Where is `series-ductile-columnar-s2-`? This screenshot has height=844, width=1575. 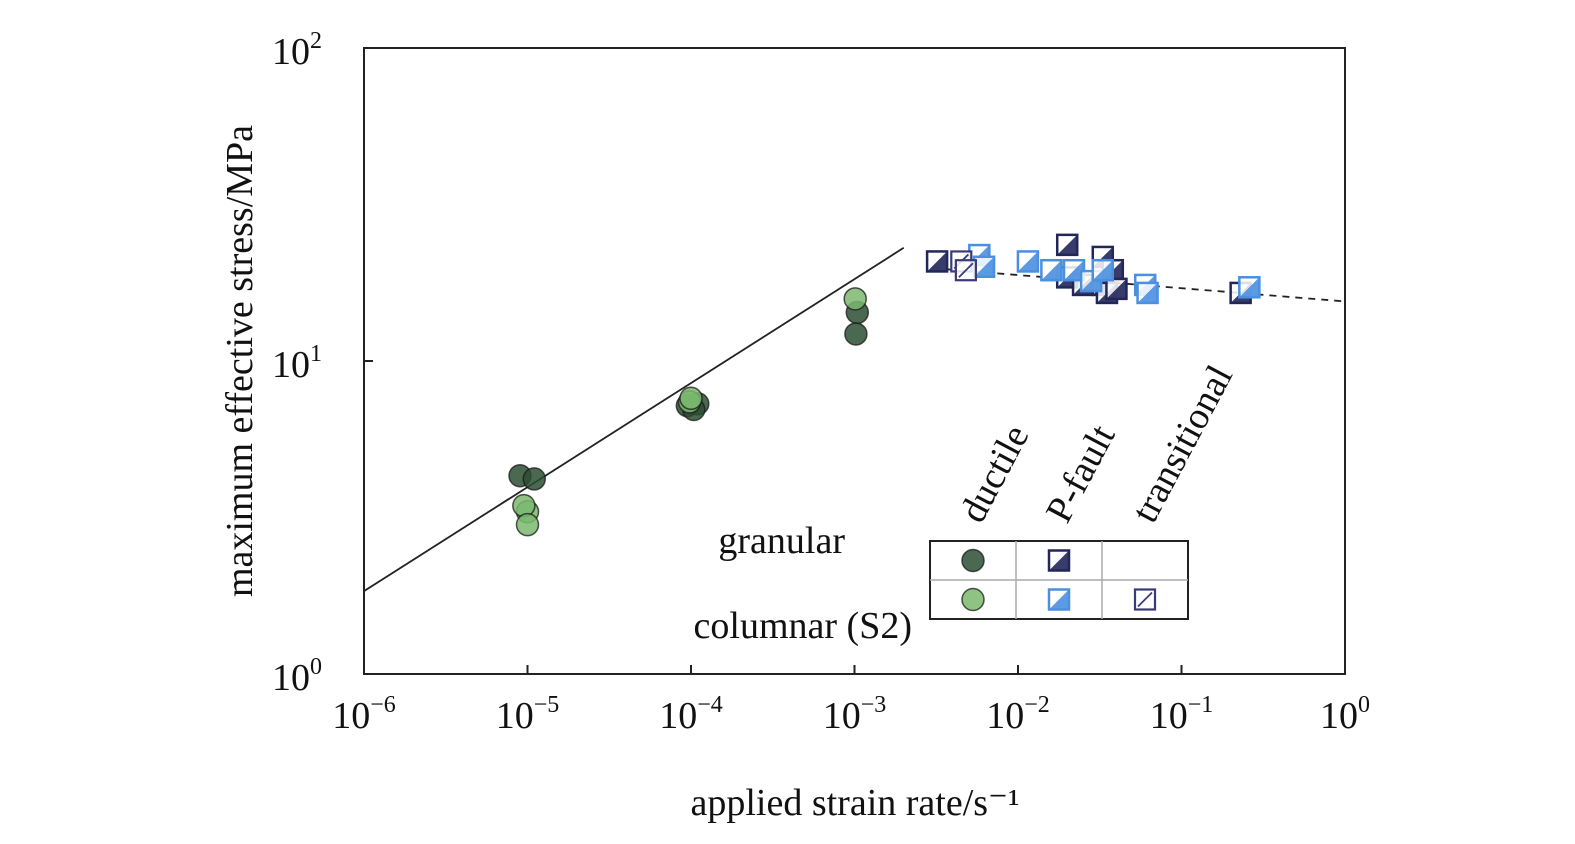 series-ductile-columnar-s2- is located at coordinates (689, 412).